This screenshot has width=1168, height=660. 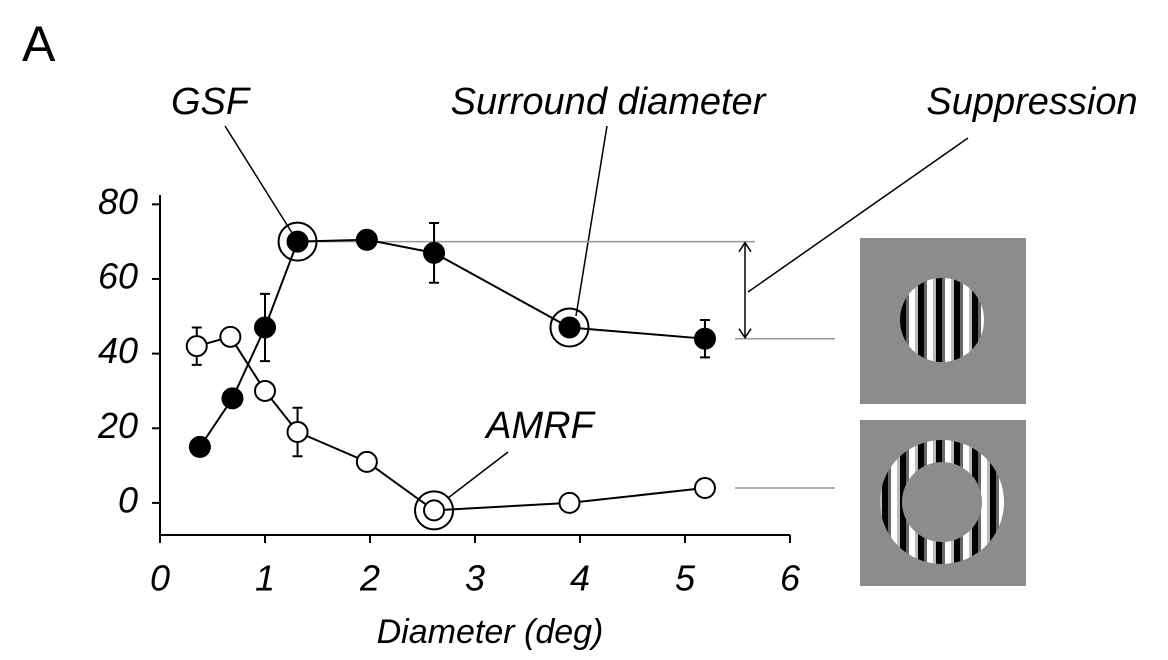 I want to click on x-tick-label: 3, so click(x=475, y=578).